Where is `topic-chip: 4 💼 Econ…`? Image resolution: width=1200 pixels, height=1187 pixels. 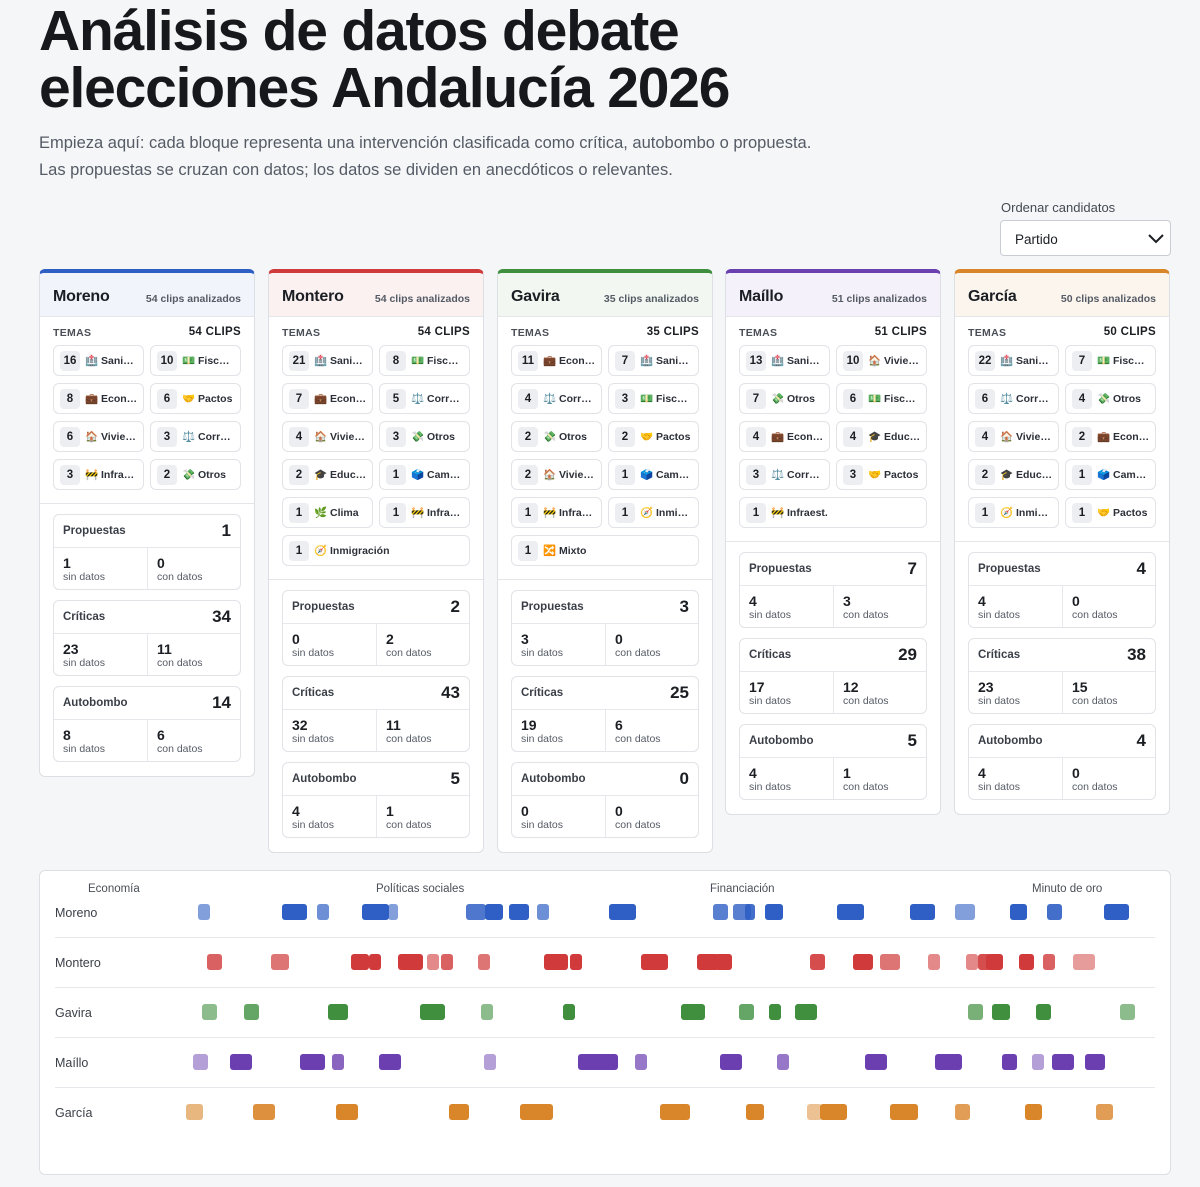
topic-chip: 4 💼 Econ… is located at coordinates (784, 436).